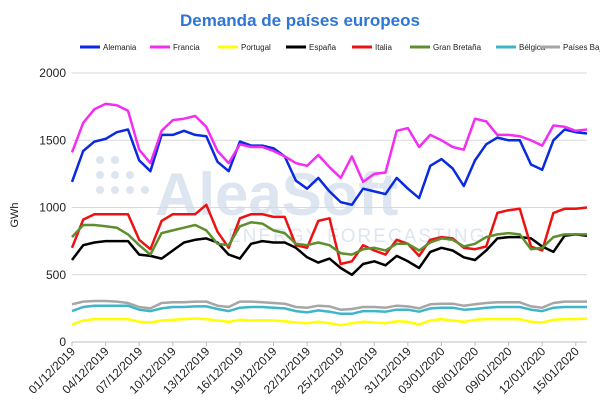 The image size is (600, 416). I want to click on series-line-portugal, so click(329, 322).